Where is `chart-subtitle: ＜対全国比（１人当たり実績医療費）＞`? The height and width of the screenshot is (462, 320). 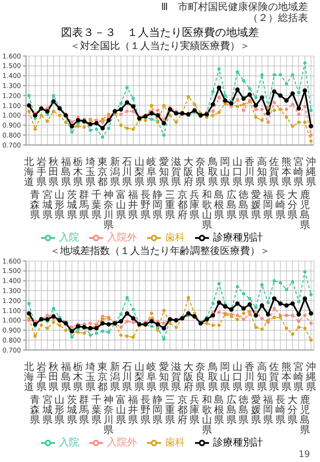 chart-subtitle: ＜対全国比（１人当たり実績医療費）＞ is located at coordinates (160, 46).